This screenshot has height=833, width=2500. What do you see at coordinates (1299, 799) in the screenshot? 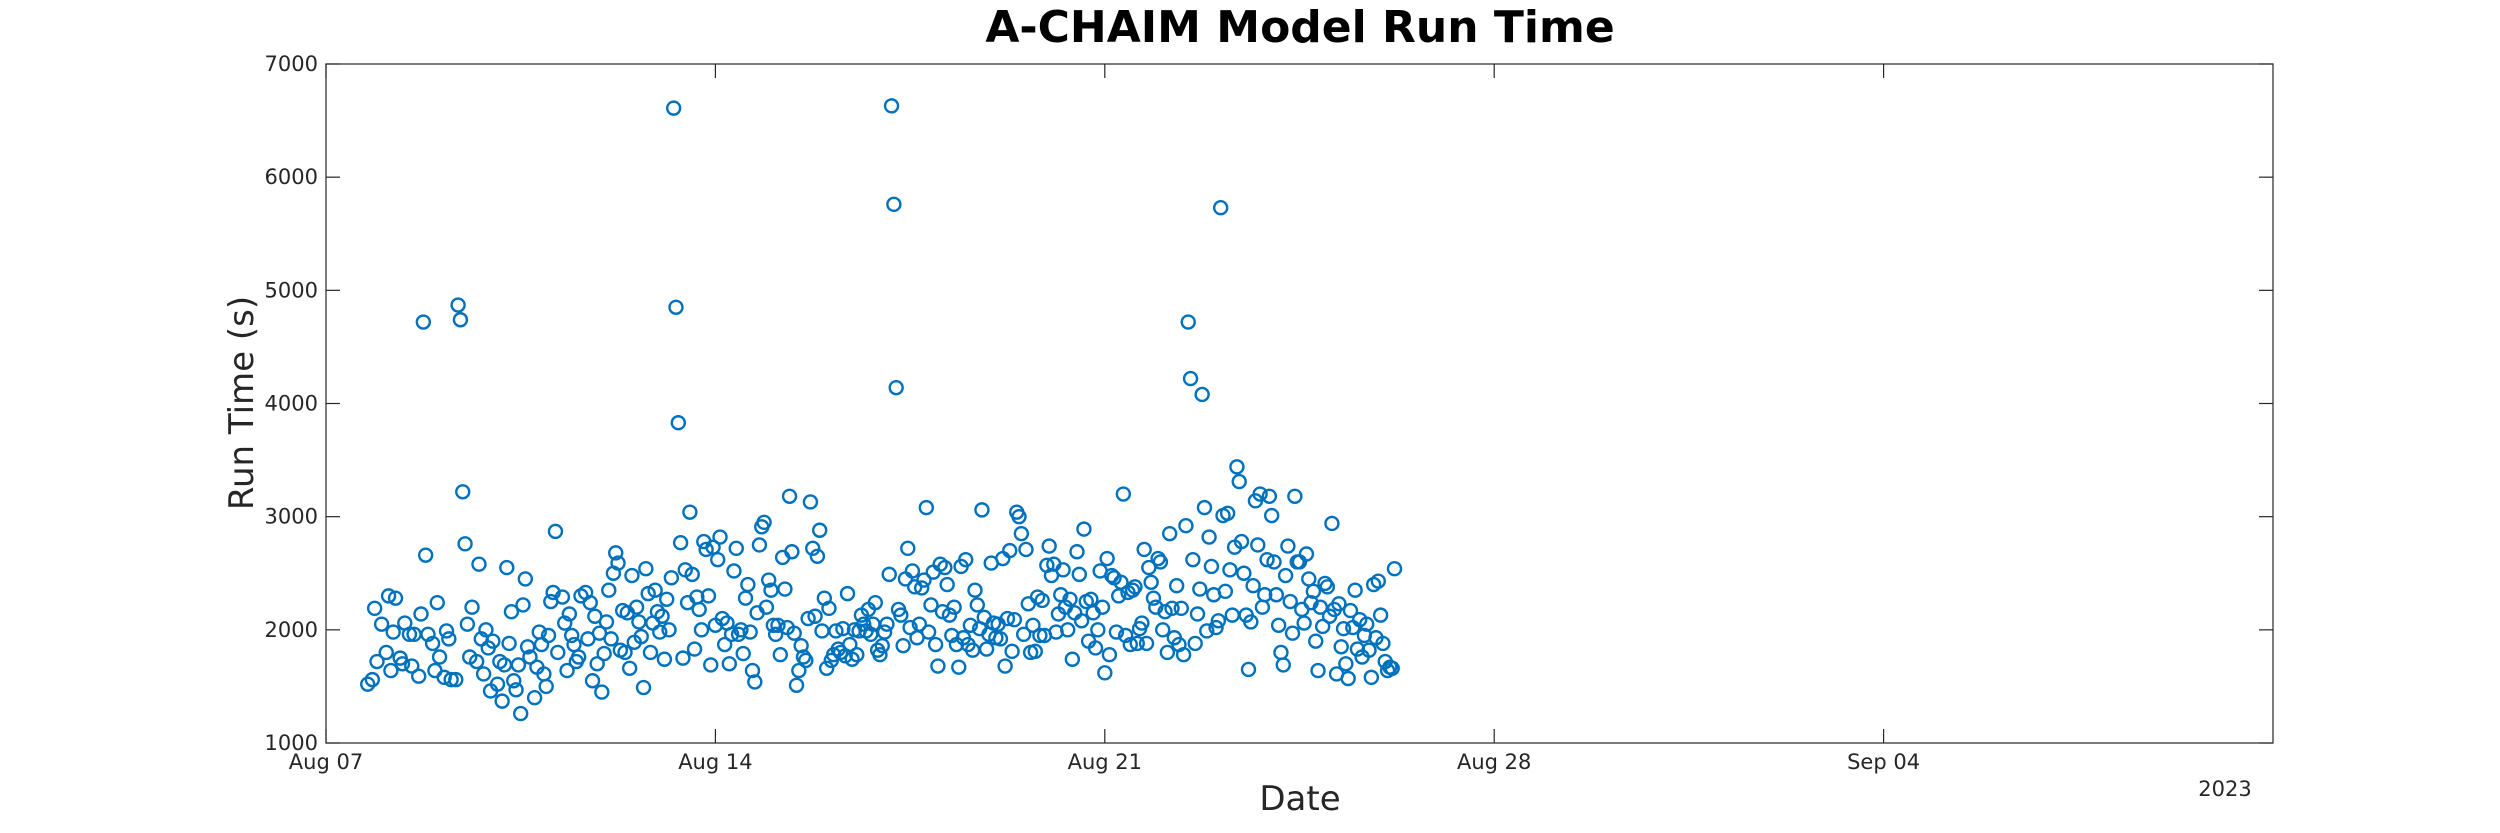
I see `x-axis-label: Date` at bounding box center [1299, 799].